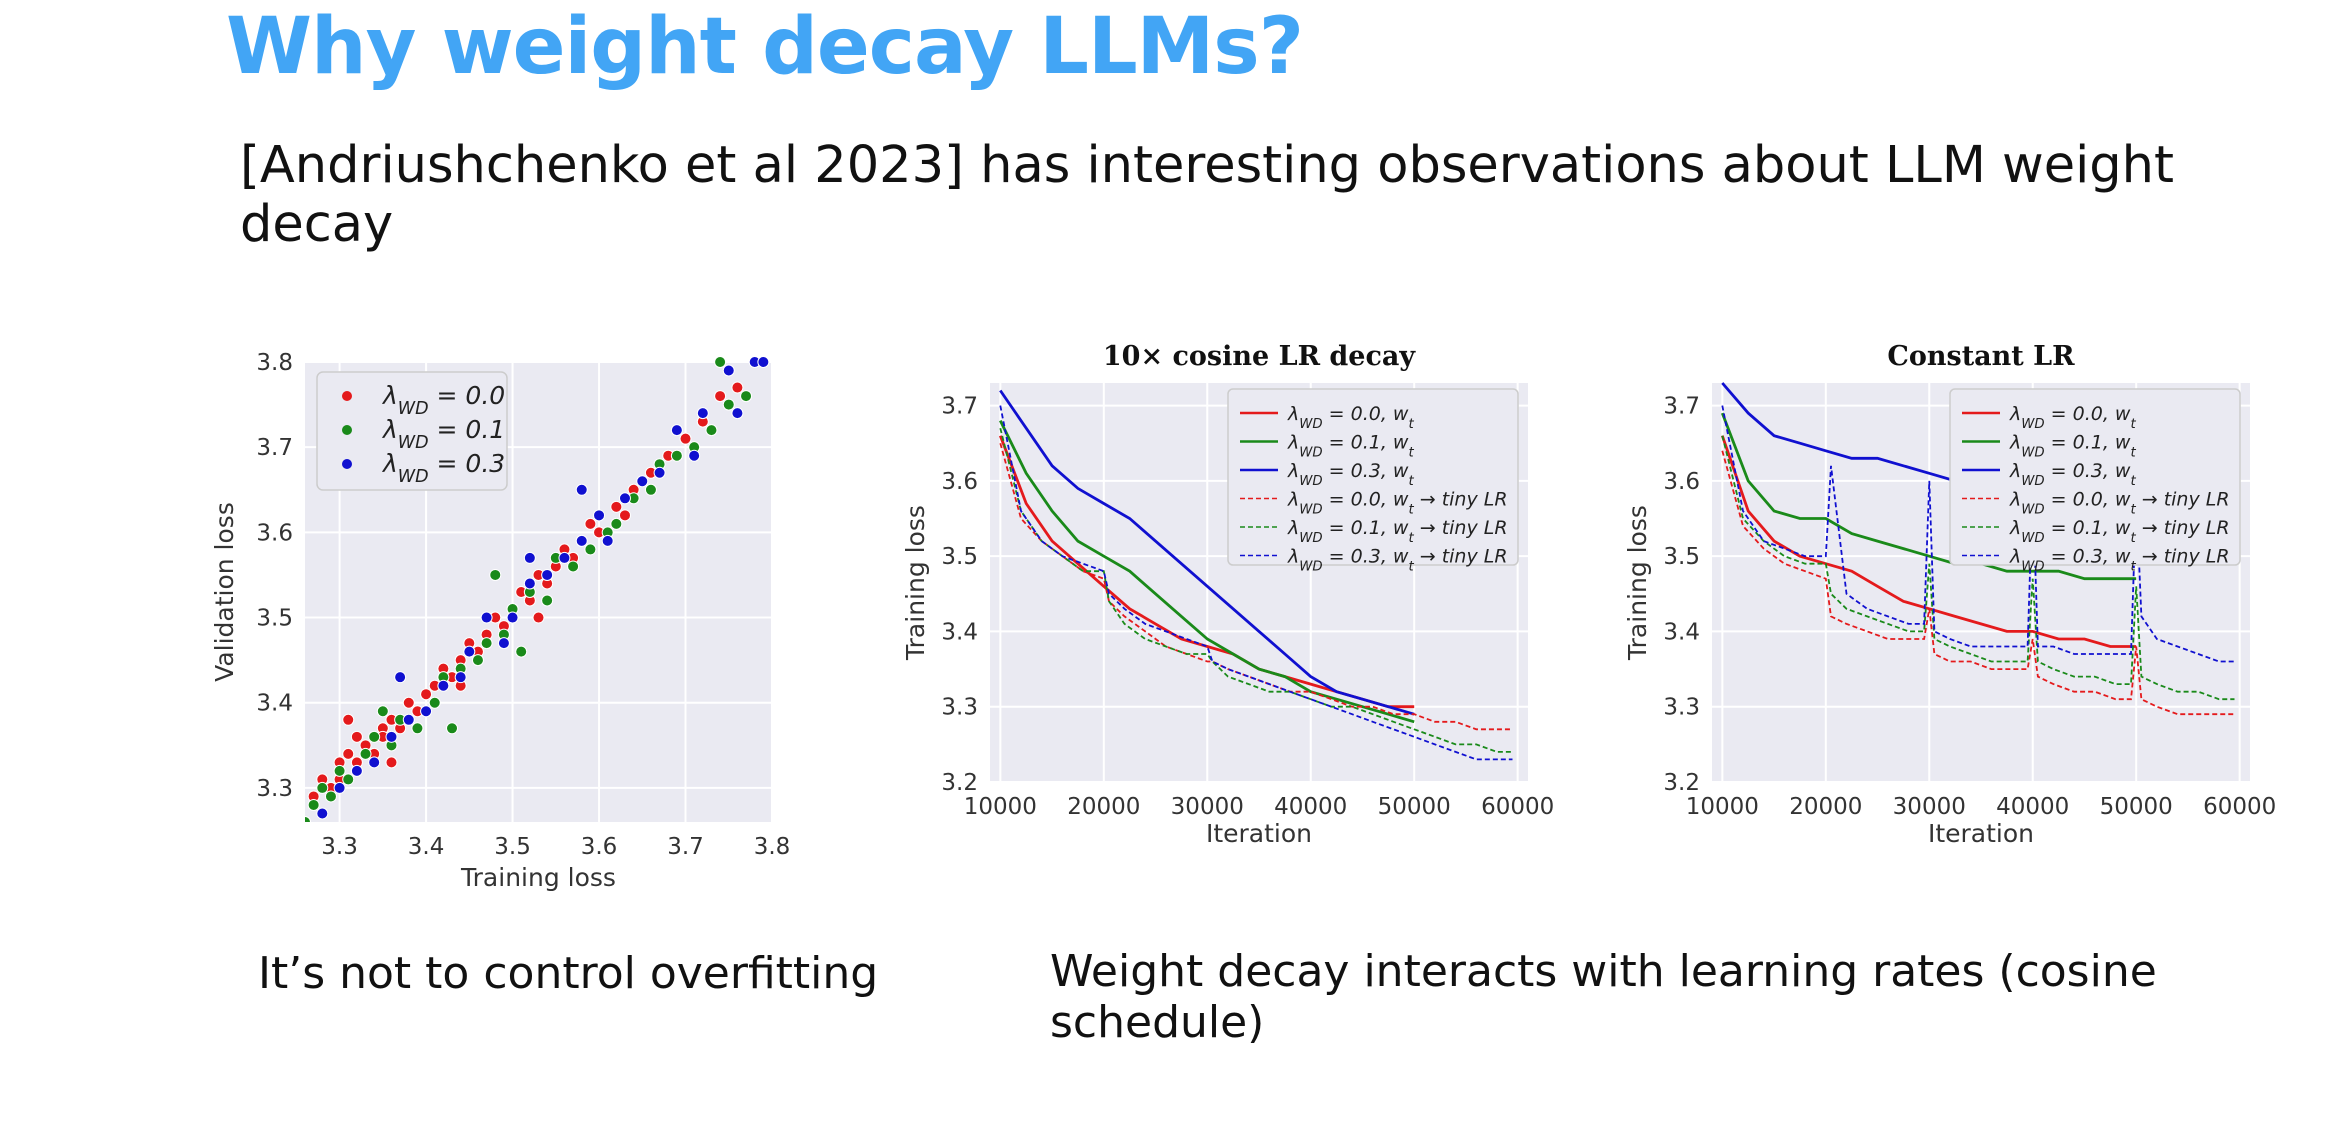 The image size is (2336, 1130). What do you see at coordinates (1722, 807) in the screenshot?
I see `x-tick-label: 10000` at bounding box center [1722, 807].